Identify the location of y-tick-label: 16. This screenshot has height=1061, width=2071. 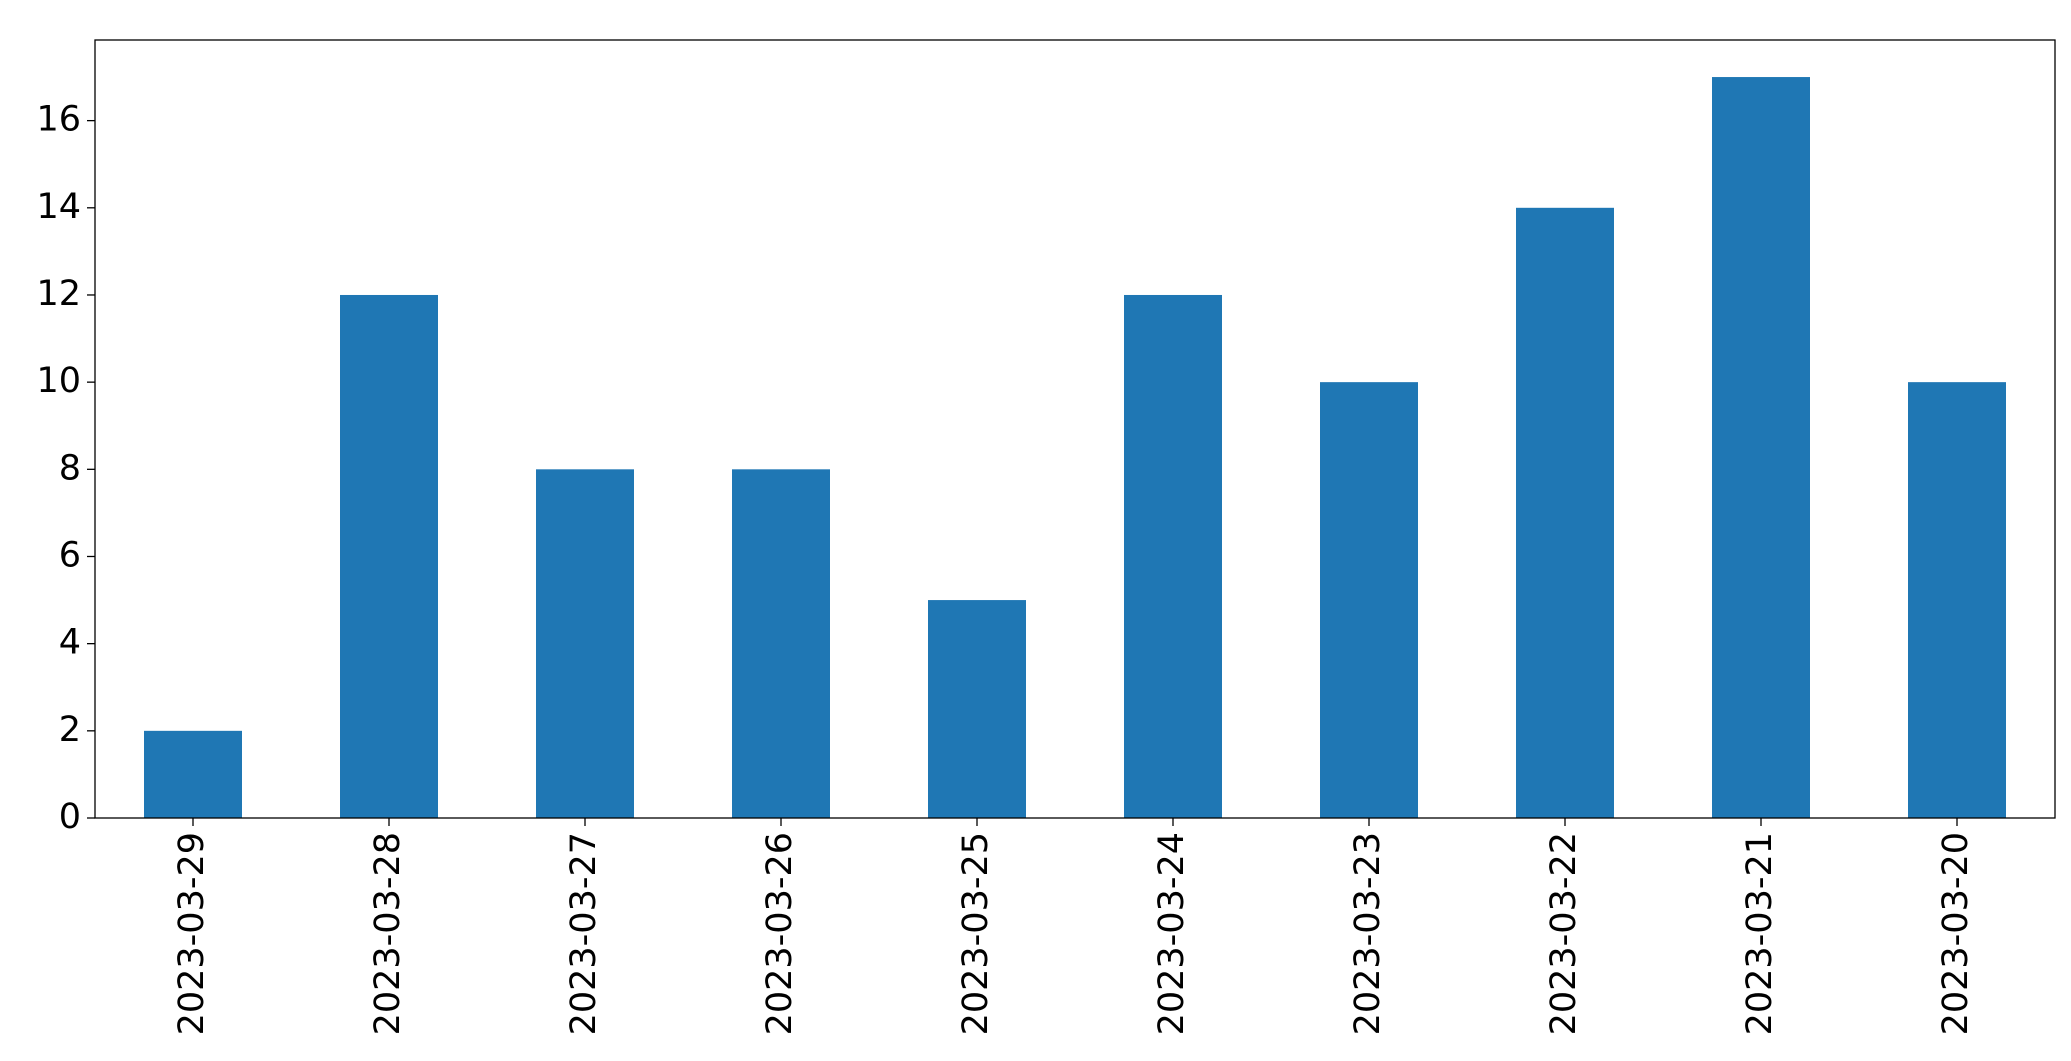
(58, 120).